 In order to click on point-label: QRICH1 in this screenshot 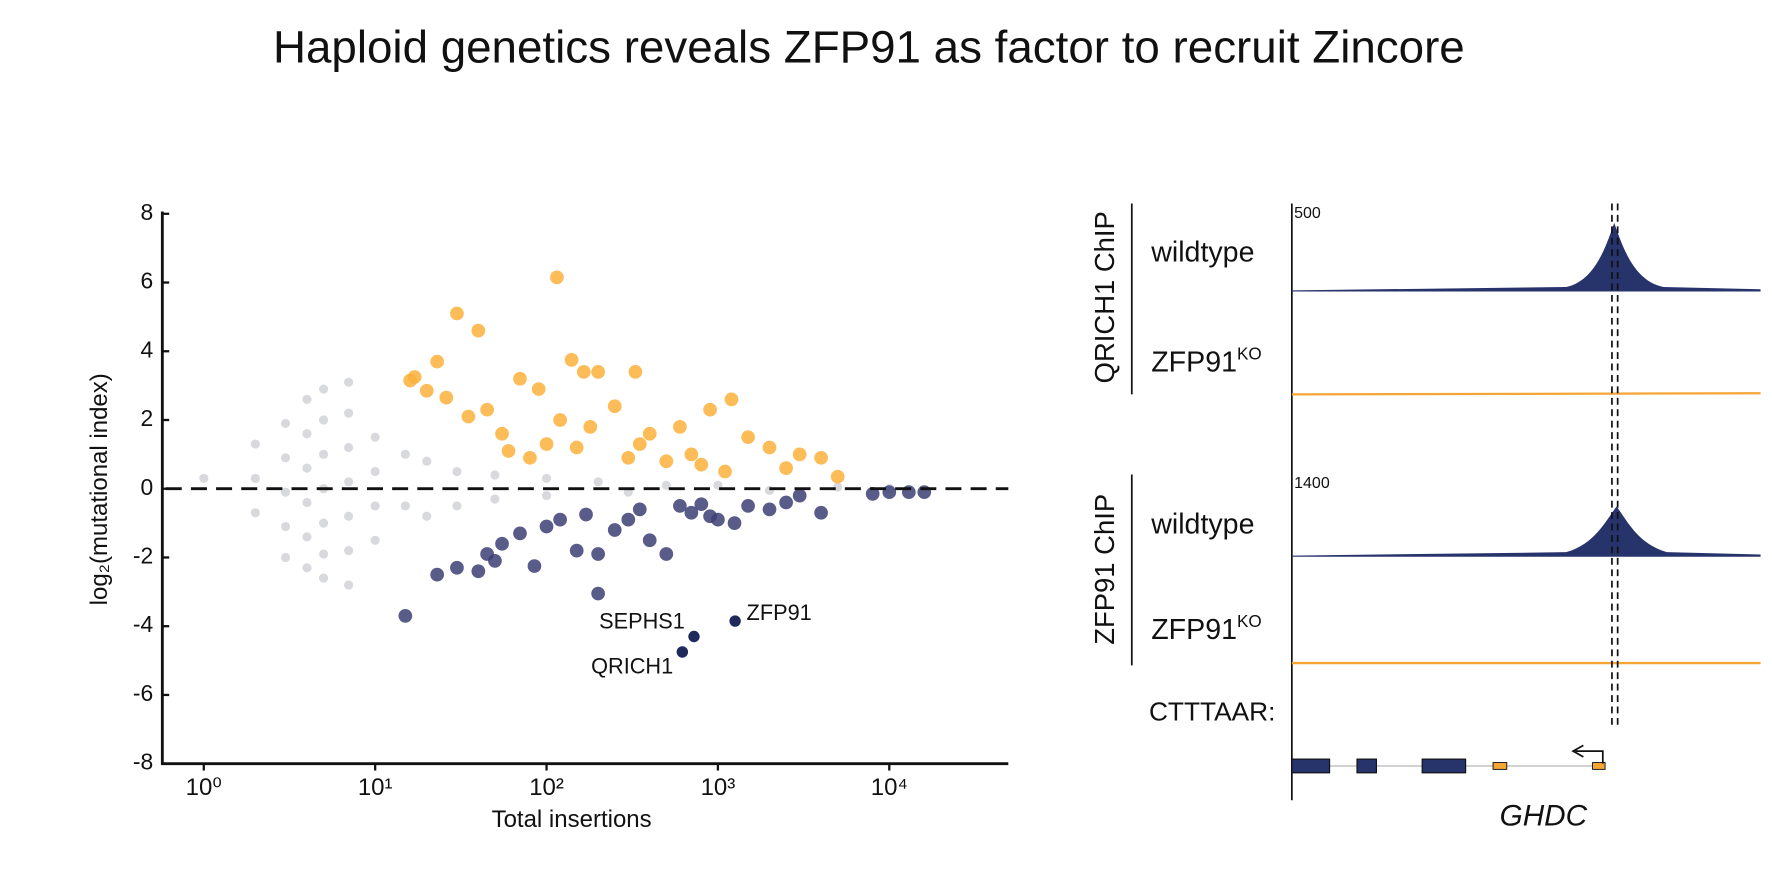, I will do `click(632, 666)`.